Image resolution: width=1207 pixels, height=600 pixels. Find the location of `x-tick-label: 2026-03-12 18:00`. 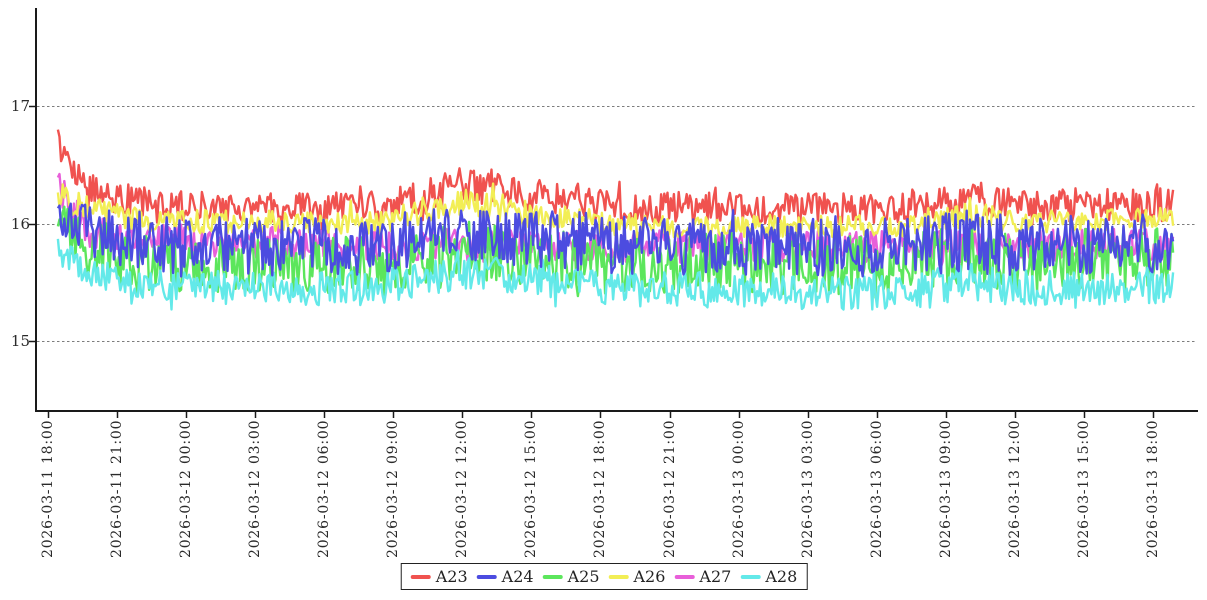

x-tick-label: 2026-03-12 18:00 is located at coordinates (600, 488).